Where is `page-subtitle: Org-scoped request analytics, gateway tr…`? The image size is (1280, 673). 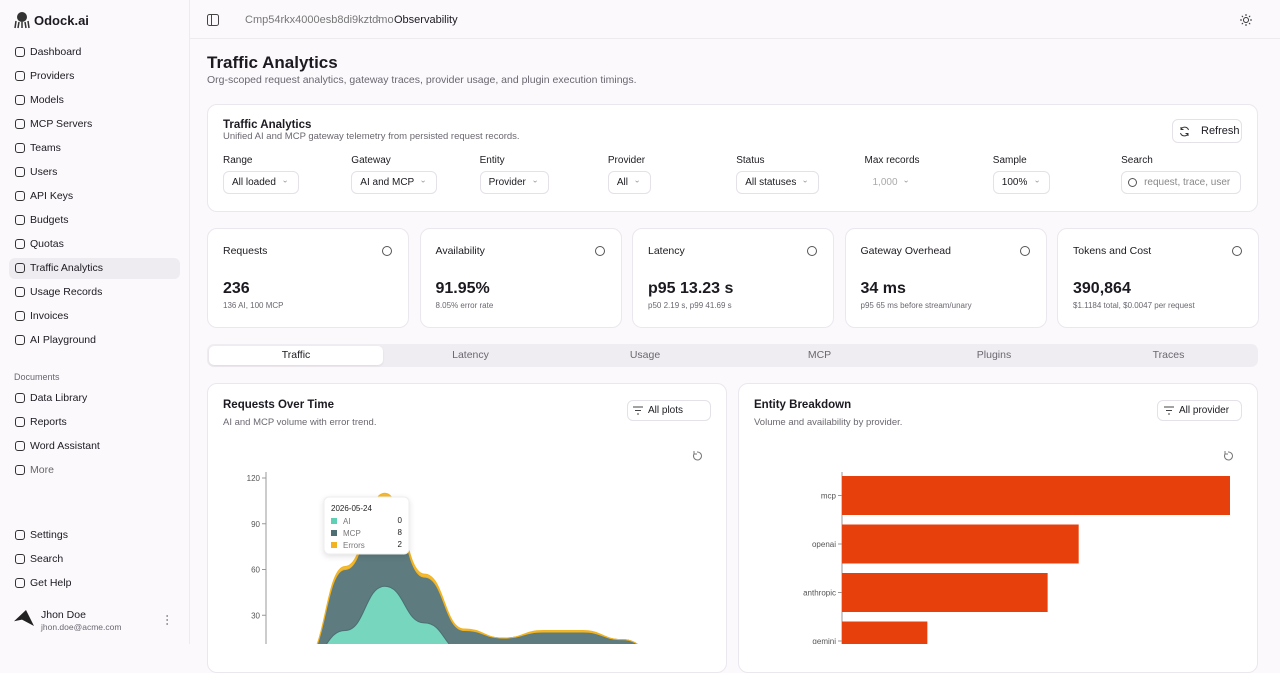
page-subtitle: Org-scoped request analytics, gateway tr… is located at coordinates (422, 80).